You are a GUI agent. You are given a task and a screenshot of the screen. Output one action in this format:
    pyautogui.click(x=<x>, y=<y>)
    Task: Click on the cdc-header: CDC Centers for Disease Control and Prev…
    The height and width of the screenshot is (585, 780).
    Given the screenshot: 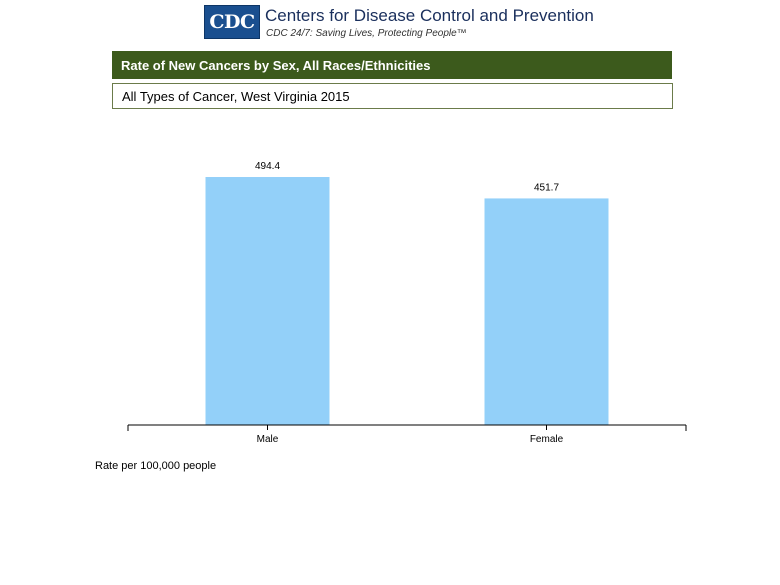 What is the action you would take?
    pyautogui.click(x=404, y=23)
    